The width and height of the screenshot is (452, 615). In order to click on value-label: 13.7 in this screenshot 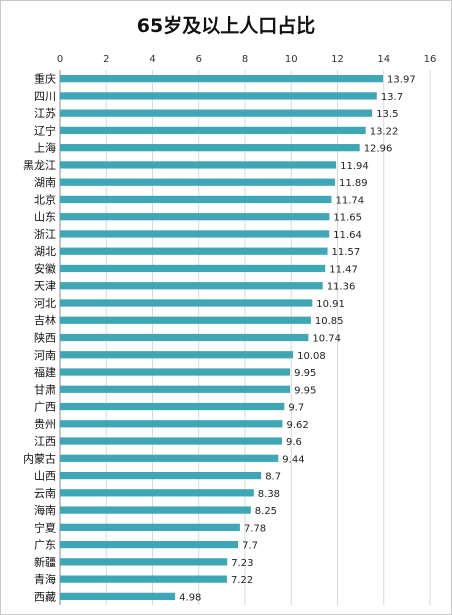, I will do `click(392, 97)`.